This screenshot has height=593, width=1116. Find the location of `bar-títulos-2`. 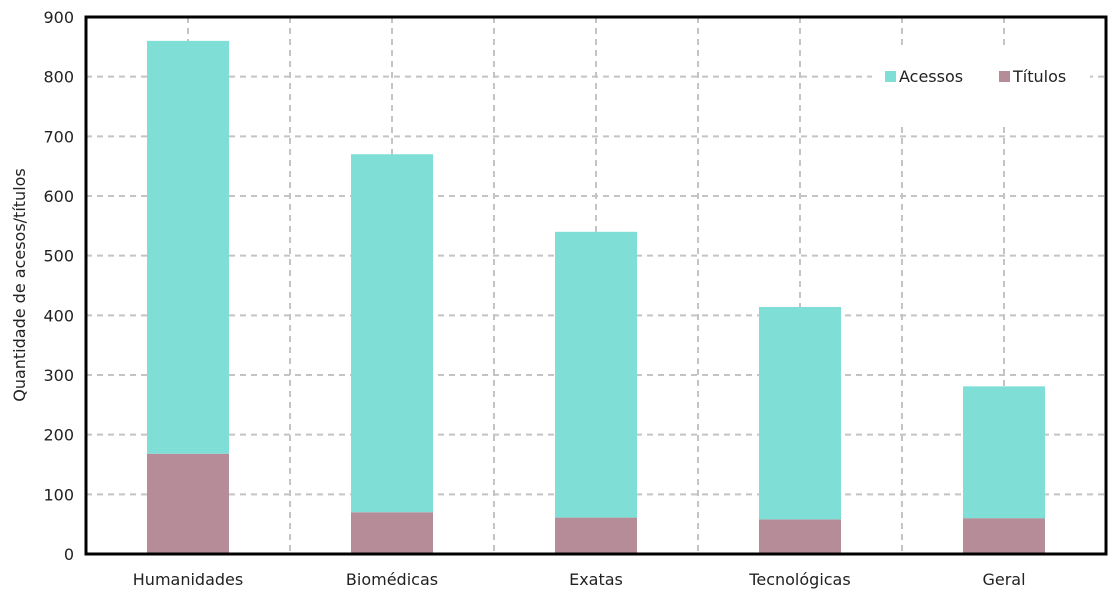

bar-títulos-2 is located at coordinates (596, 535).